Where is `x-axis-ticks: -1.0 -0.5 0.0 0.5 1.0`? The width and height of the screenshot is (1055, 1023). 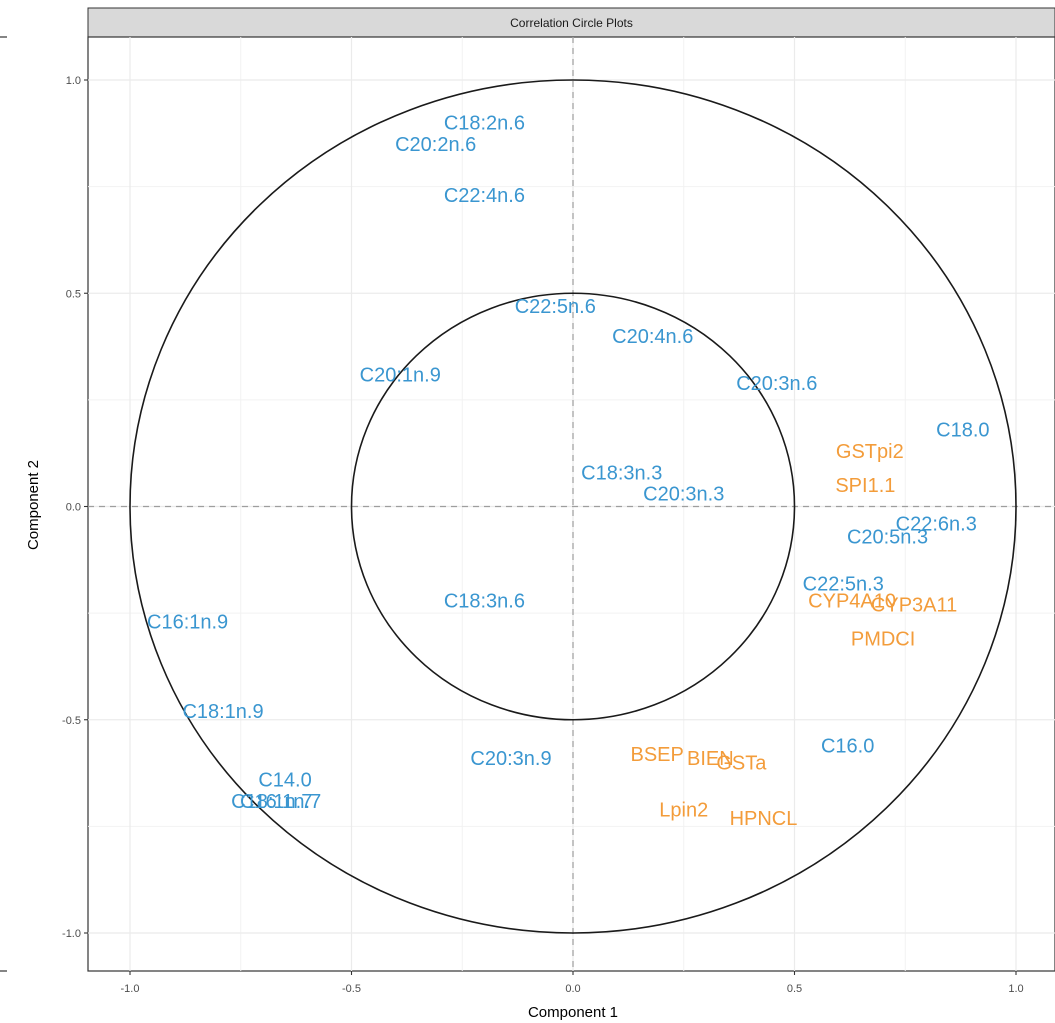 x-axis-ticks: -1.0 -0.5 0.0 0.5 1.0 is located at coordinates (572, 983).